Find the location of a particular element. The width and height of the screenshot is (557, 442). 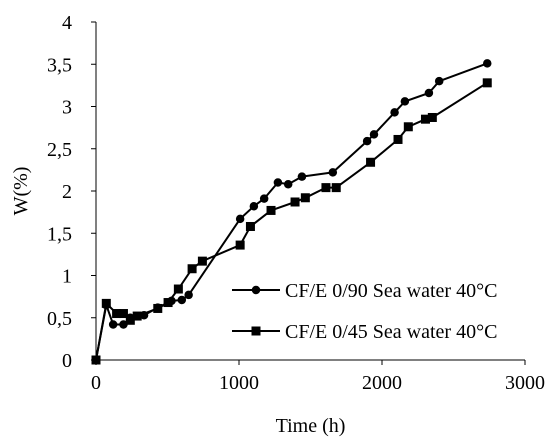

legend-label: CF/E 0/90 Sea water 40°C is located at coordinates (391, 291).